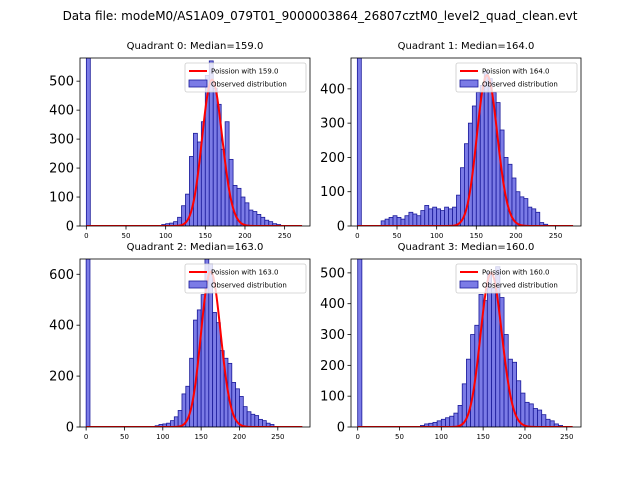  Describe the element at coordinates (466, 247) in the screenshot. I see `subplot-title: Quadrant 3: Median=160.0` at that location.